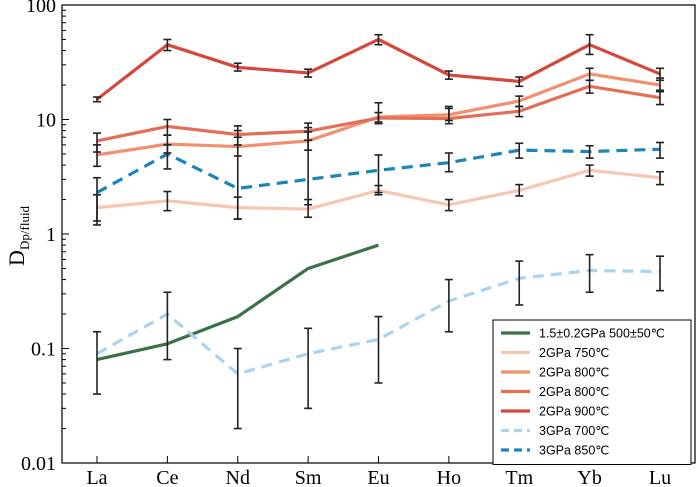 The width and height of the screenshot is (700, 487). What do you see at coordinates (46, 121) in the screenshot?
I see `y-tick-label: 10` at bounding box center [46, 121].